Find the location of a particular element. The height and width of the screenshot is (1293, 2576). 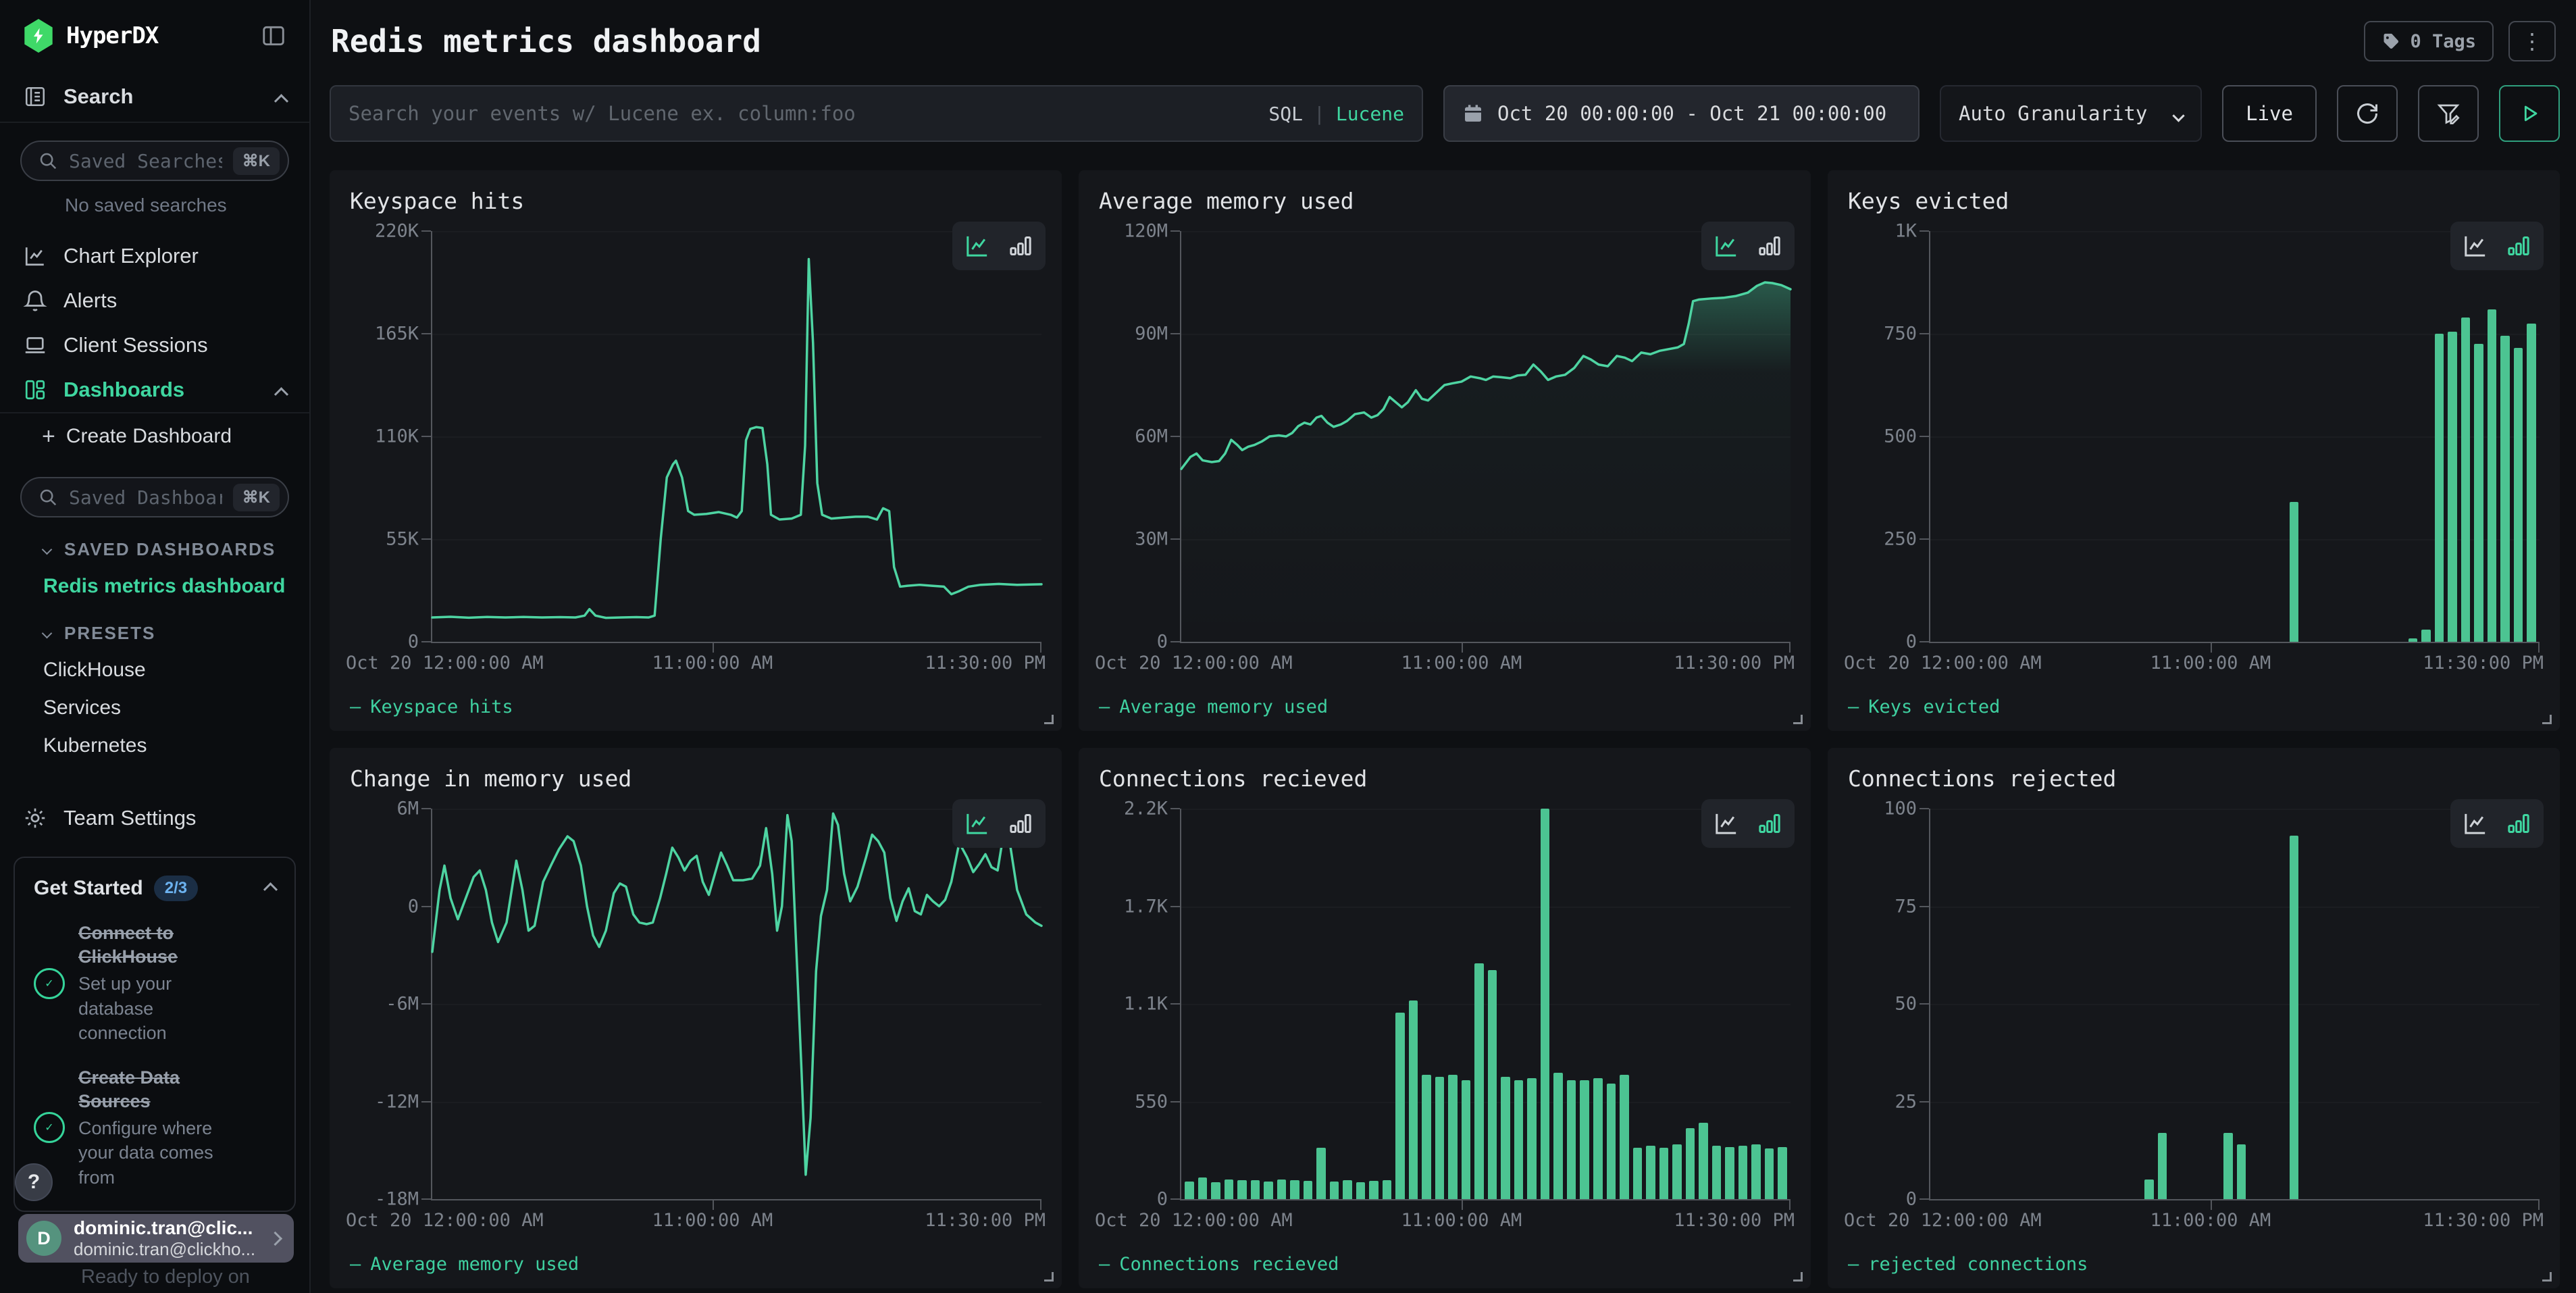

sidebar-item-preset-clickhouse: ClickHouse is located at coordinates (94, 670).